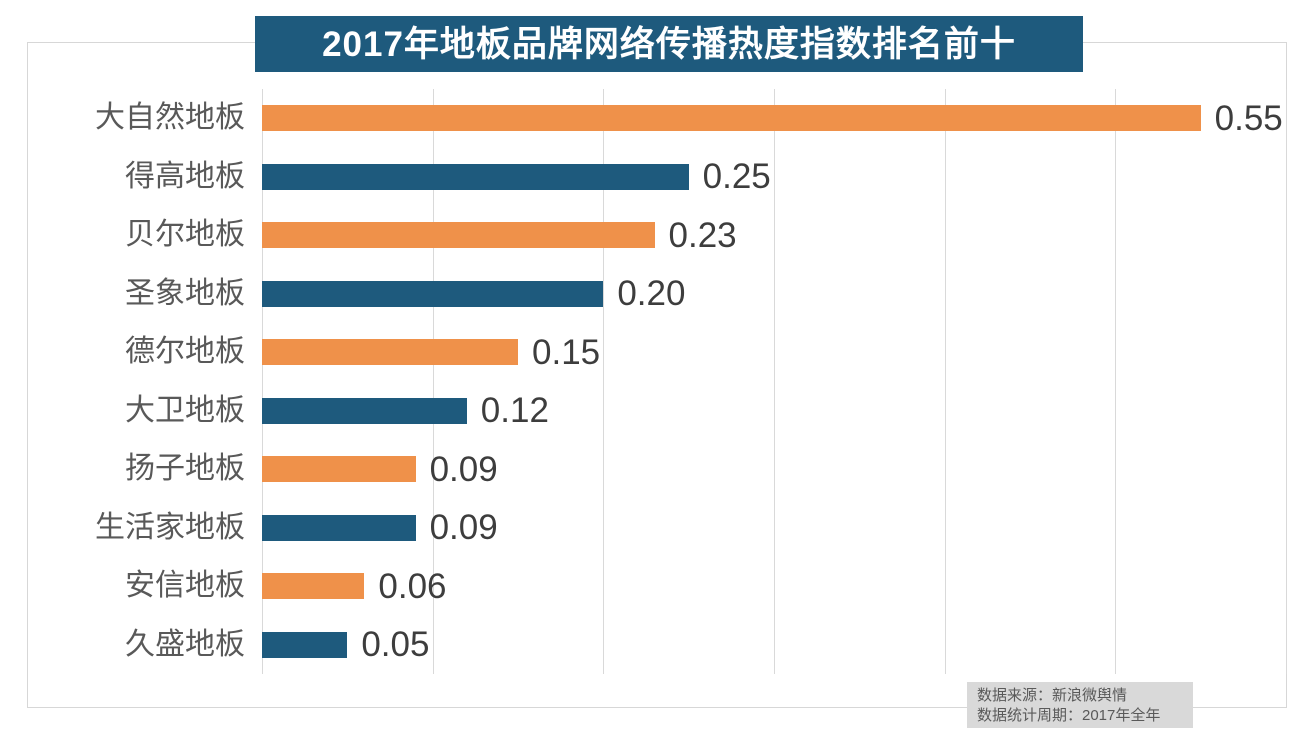 The width and height of the screenshot is (1314, 739). Describe the element at coordinates (736, 177) in the screenshot. I see `value-label: 0.25` at that location.